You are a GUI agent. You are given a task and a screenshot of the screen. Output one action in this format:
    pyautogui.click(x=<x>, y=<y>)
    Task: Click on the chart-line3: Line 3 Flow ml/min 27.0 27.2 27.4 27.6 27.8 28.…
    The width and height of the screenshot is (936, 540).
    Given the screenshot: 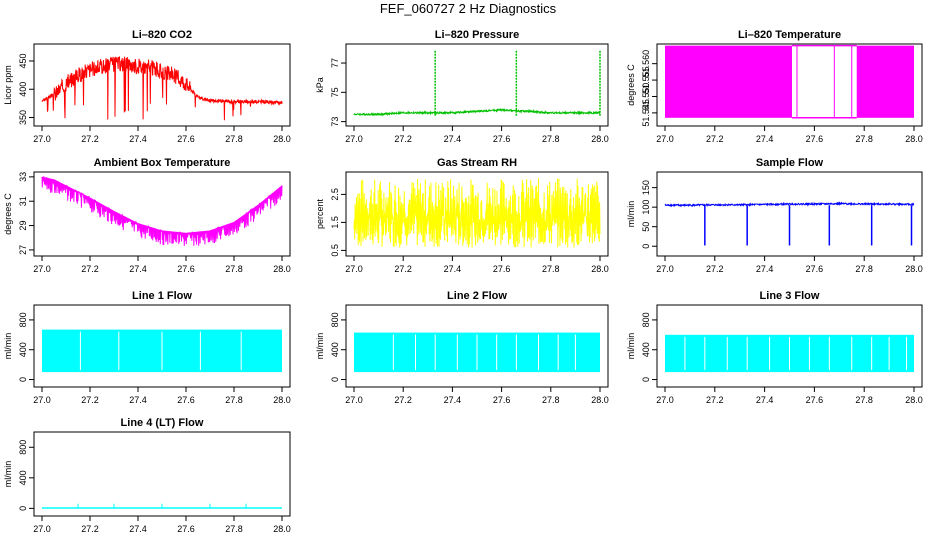 What is the action you would take?
    pyautogui.click(x=774, y=347)
    